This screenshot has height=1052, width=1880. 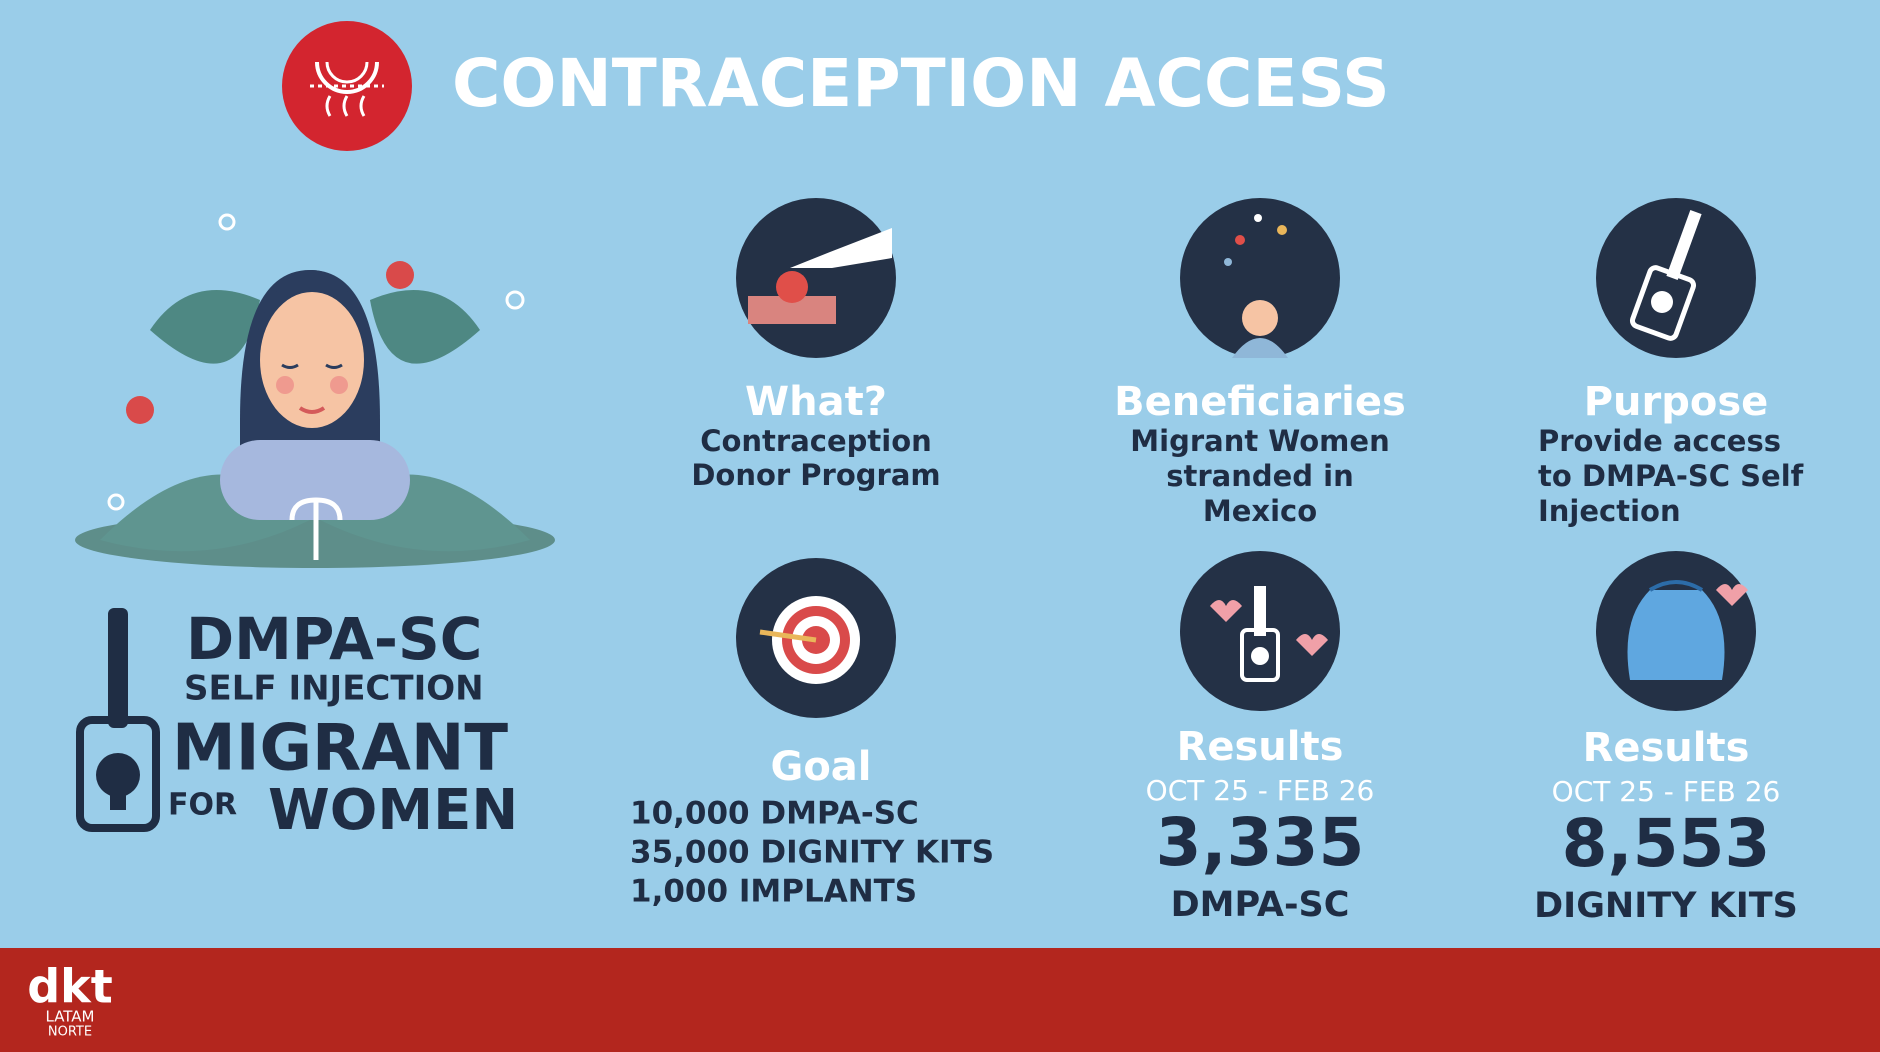 What do you see at coordinates (1260, 905) in the screenshot?
I see `card-unit: DMPA-SC` at bounding box center [1260, 905].